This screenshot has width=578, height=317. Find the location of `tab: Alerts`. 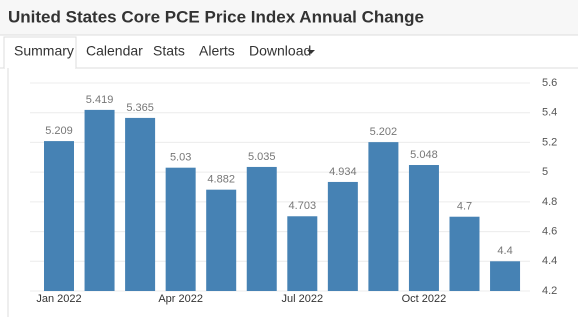

tab: Alerts is located at coordinates (217, 51).